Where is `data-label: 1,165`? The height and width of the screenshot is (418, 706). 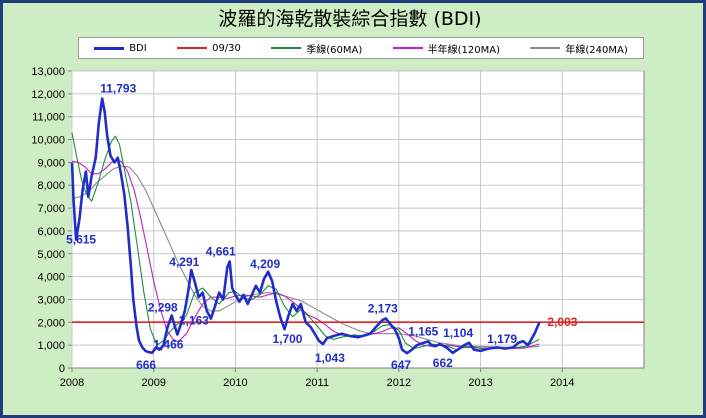
data-label: 1,165 is located at coordinates (423, 331).